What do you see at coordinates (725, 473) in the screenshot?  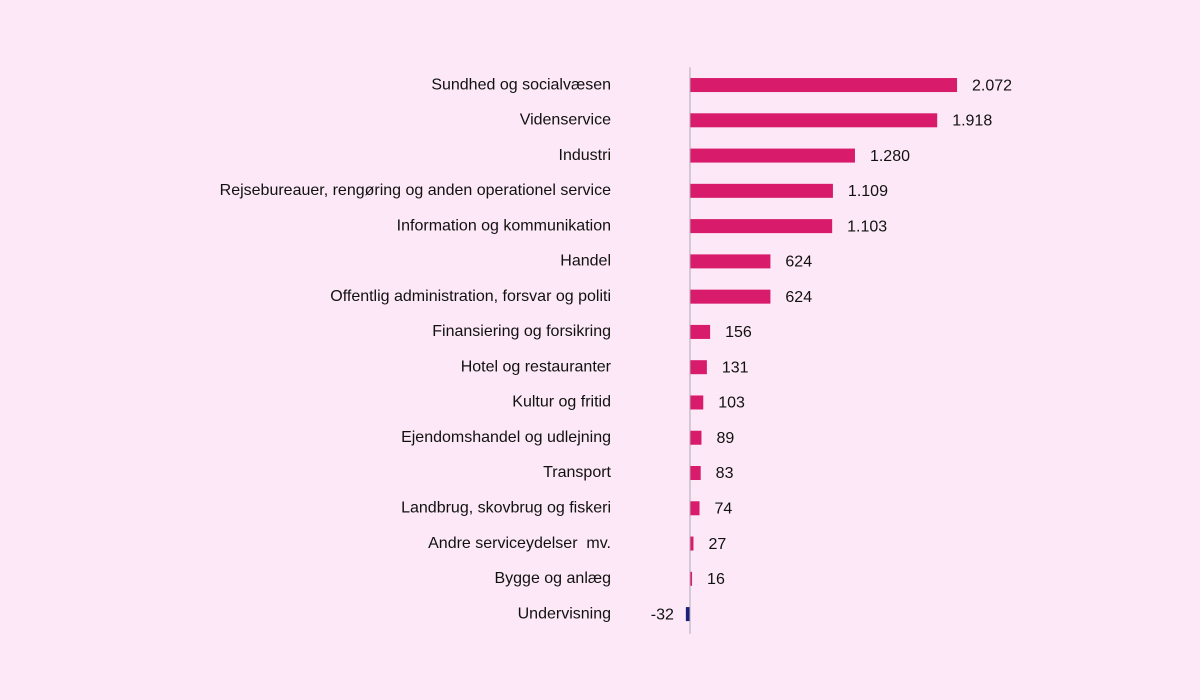 I see `value-label: 83` at bounding box center [725, 473].